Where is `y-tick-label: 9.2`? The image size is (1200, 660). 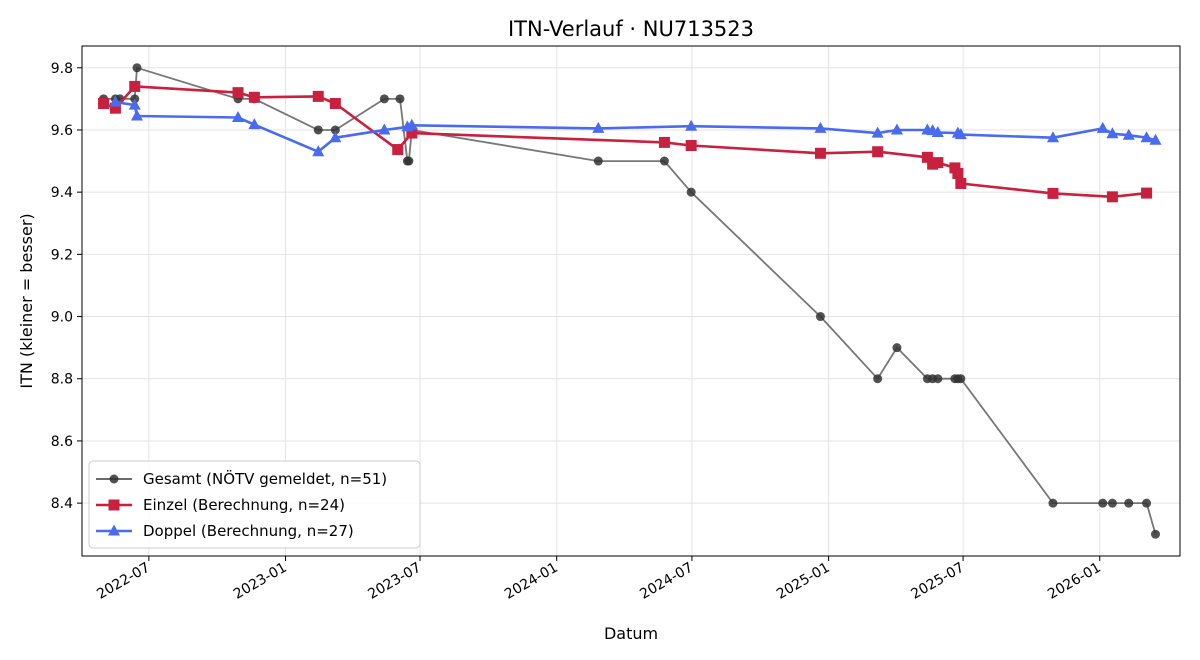 y-tick-label: 9.2 is located at coordinates (62, 255).